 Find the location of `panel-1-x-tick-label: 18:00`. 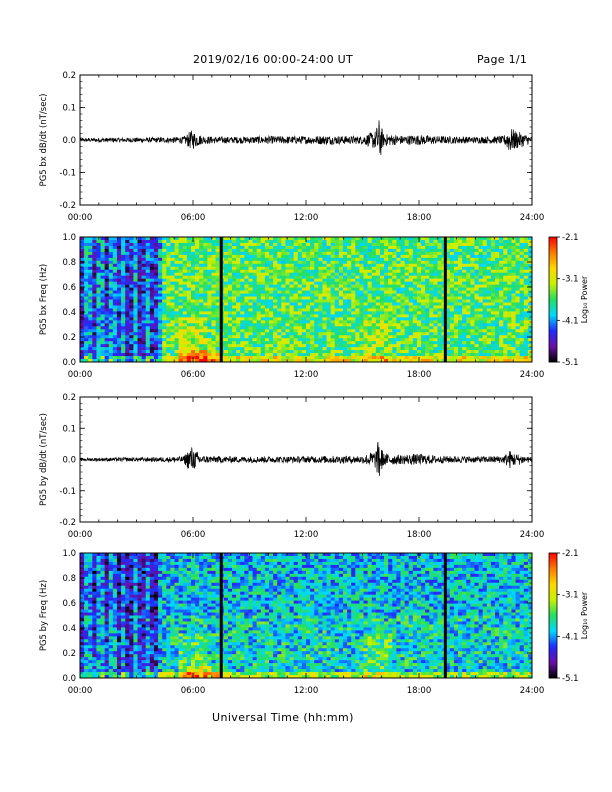

panel-1-x-tick-label: 18:00 is located at coordinates (419, 218).